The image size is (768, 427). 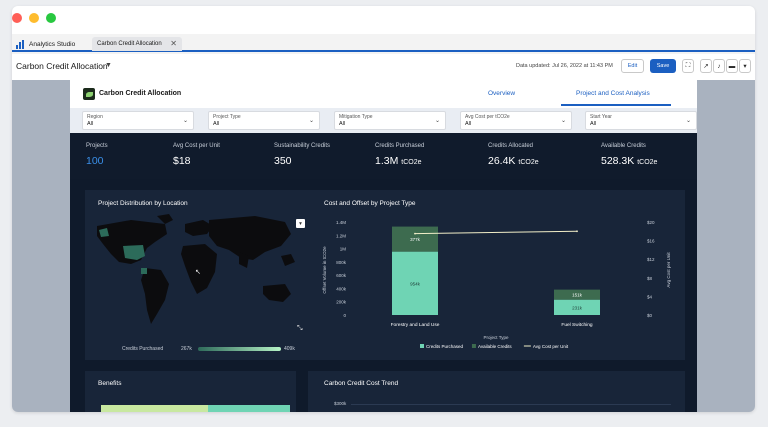 I want to click on mitigation-type-filter: Mitigation Type All ⌄, so click(x=390, y=120).